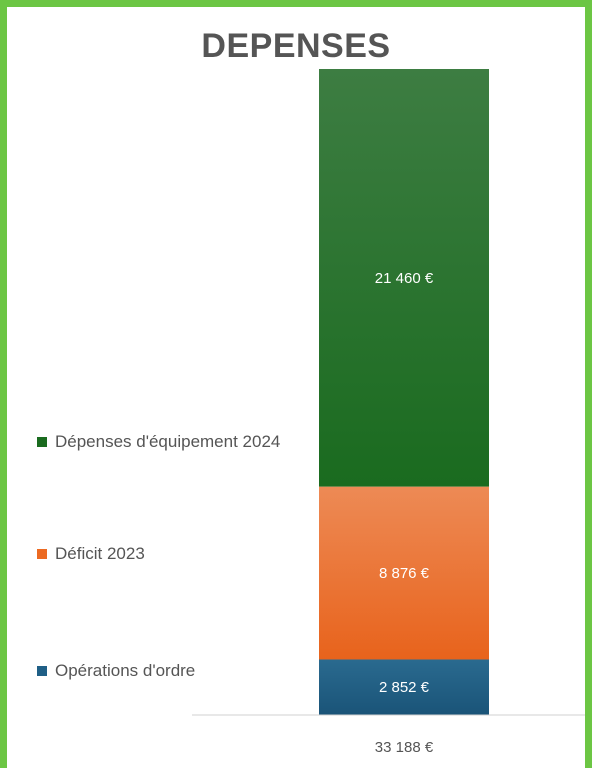 This screenshot has width=592, height=768. I want to click on bar-segment-operations, so click(404, 687).